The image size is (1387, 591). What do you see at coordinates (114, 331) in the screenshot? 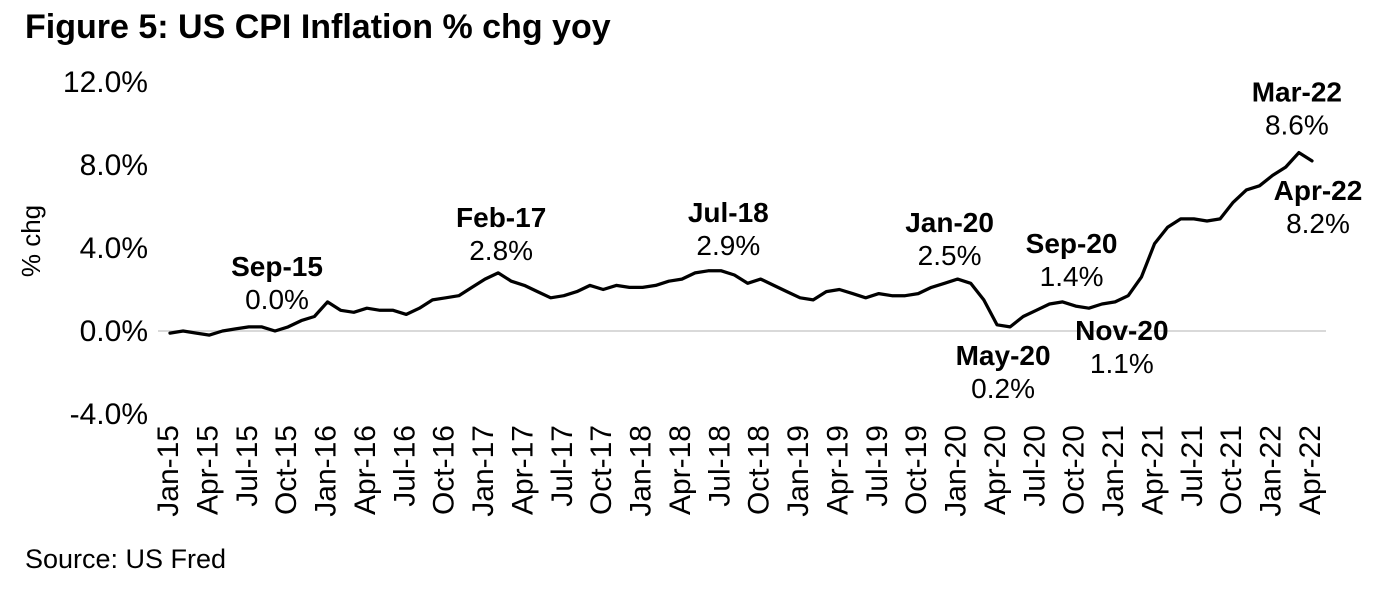
I see `y-tick-label: 0.0%` at bounding box center [114, 331].